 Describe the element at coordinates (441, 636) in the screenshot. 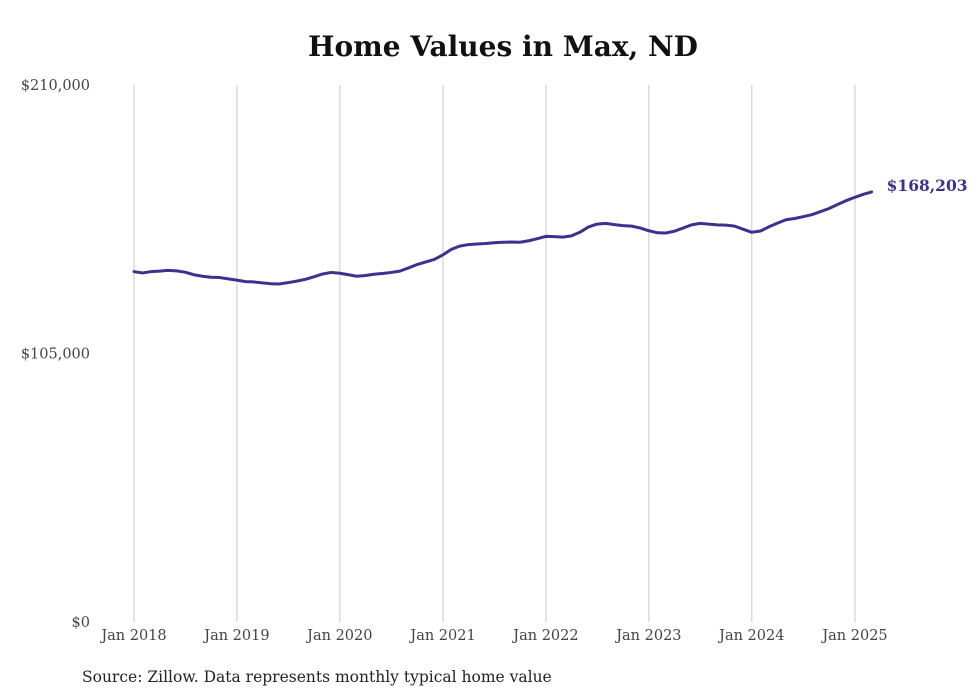

I see `x-tick-label: Jan 2021` at that location.